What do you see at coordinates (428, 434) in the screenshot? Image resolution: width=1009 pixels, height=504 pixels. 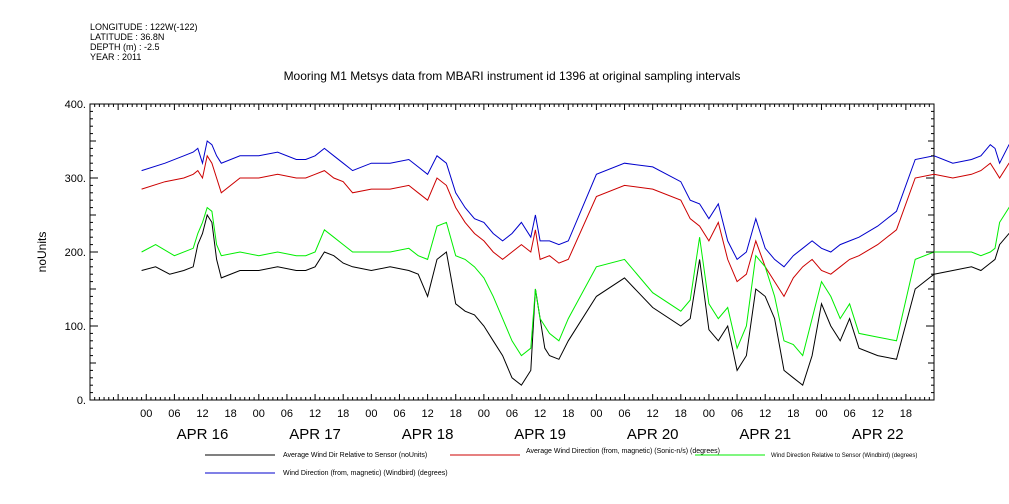 I see `x-day-label: APR 18` at bounding box center [428, 434].